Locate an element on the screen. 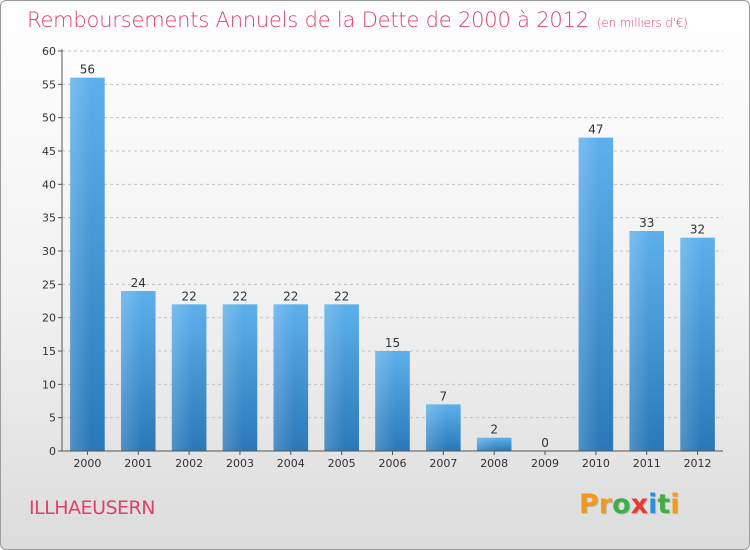 This screenshot has width=750, height=550. bar-value-label: 56 is located at coordinates (87, 70).